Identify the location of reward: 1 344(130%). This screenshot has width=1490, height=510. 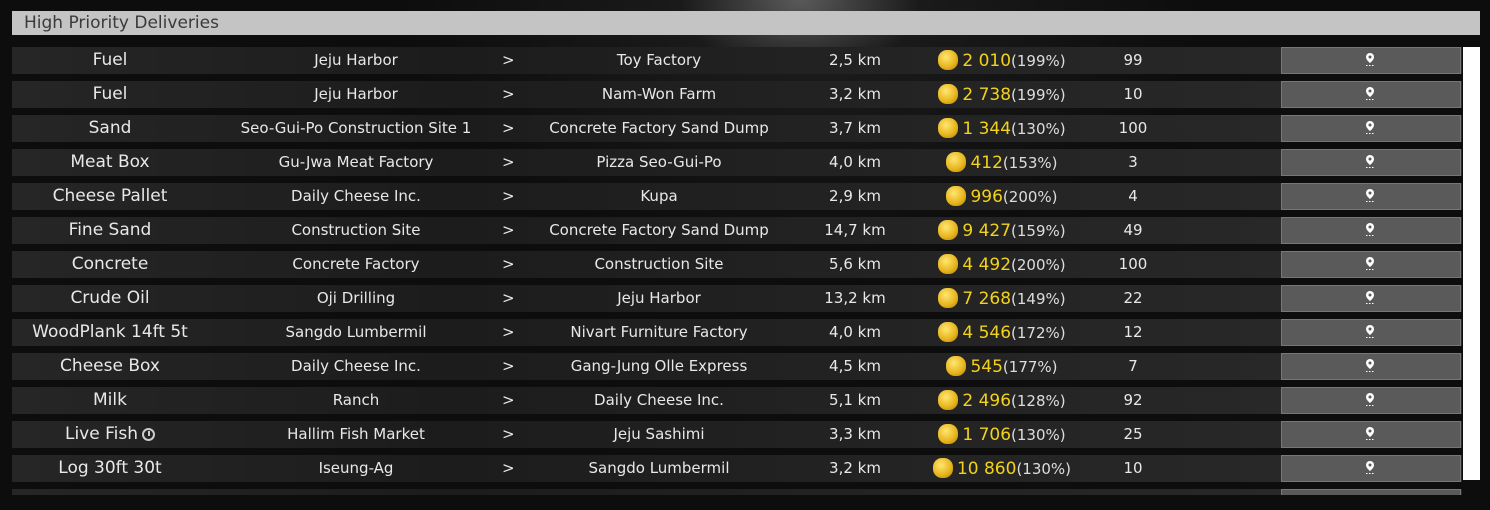
(1002, 128).